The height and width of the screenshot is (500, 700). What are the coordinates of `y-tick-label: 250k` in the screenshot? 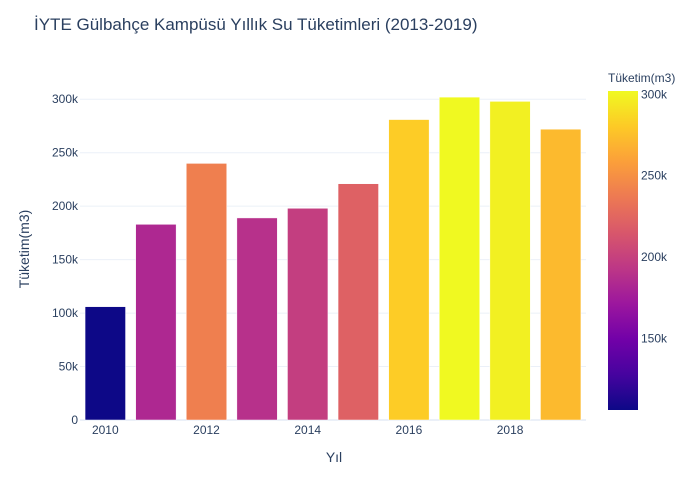 It's located at (65, 153).